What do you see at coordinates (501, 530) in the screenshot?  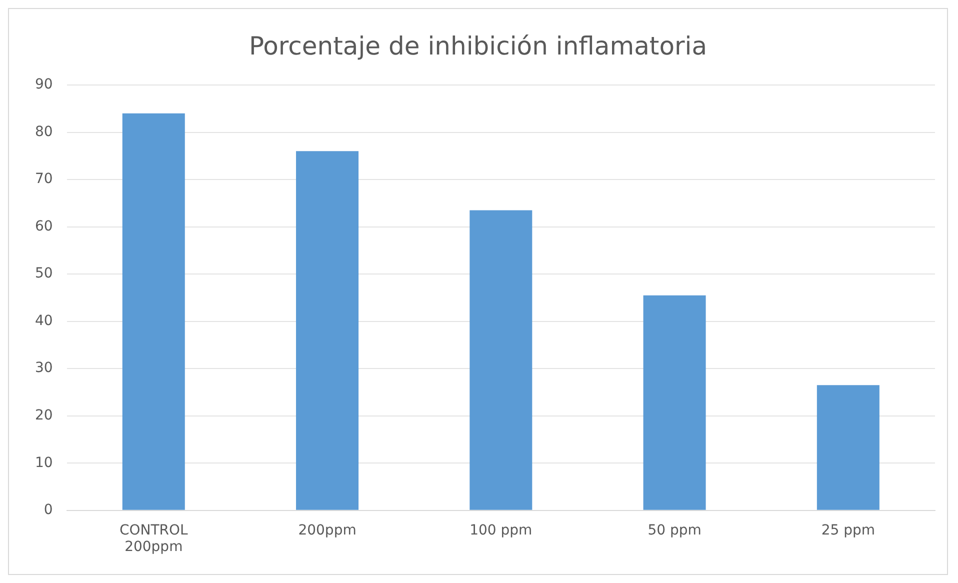 I see `x-tick-label: 100 ppm` at bounding box center [501, 530].